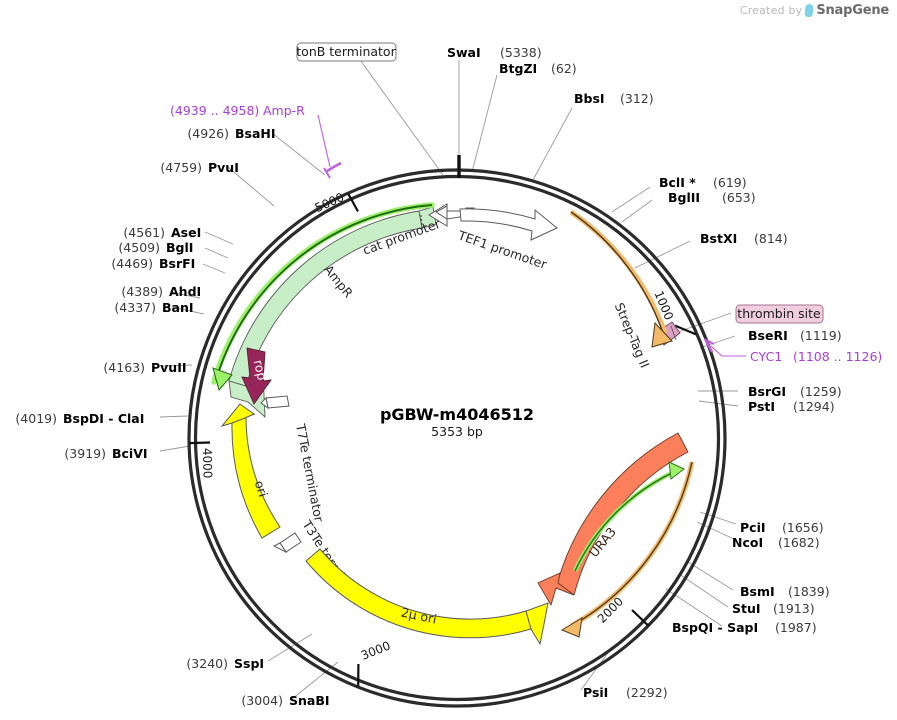 Image resolution: width=897 pixels, height=720 pixels. Describe the element at coordinates (135, 307) in the screenshot. I see `enzyme-pos-bani: (4337)` at that location.